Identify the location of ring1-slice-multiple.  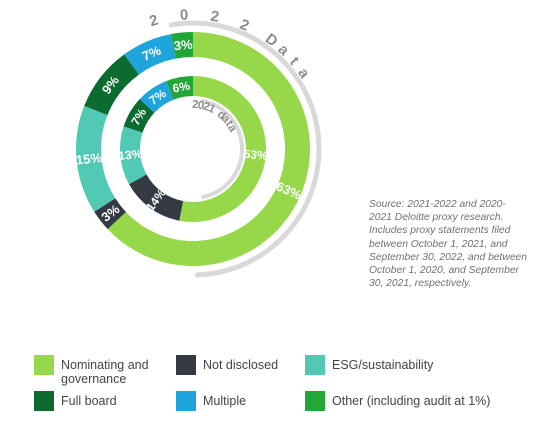
(150, 54).